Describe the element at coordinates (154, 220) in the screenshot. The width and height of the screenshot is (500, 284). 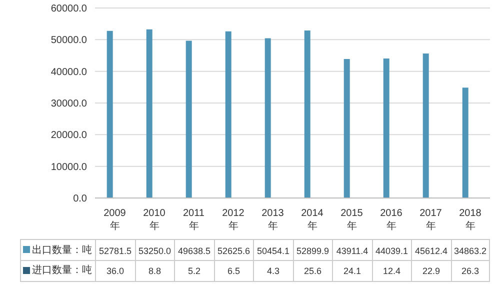
I see `x-tick-label: 2010年` at that location.